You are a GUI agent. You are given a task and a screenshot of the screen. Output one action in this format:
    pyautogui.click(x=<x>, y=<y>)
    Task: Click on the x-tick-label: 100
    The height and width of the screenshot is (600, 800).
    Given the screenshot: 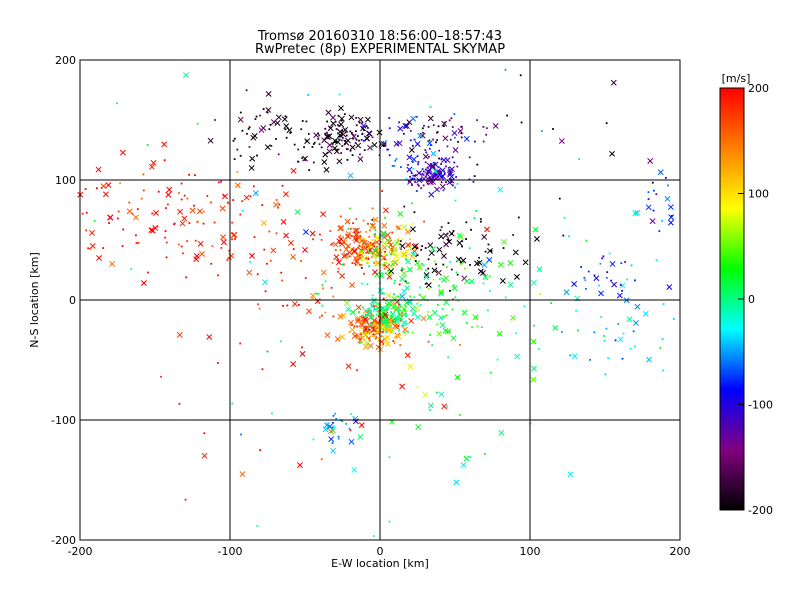 What is the action you would take?
    pyautogui.click(x=530, y=551)
    